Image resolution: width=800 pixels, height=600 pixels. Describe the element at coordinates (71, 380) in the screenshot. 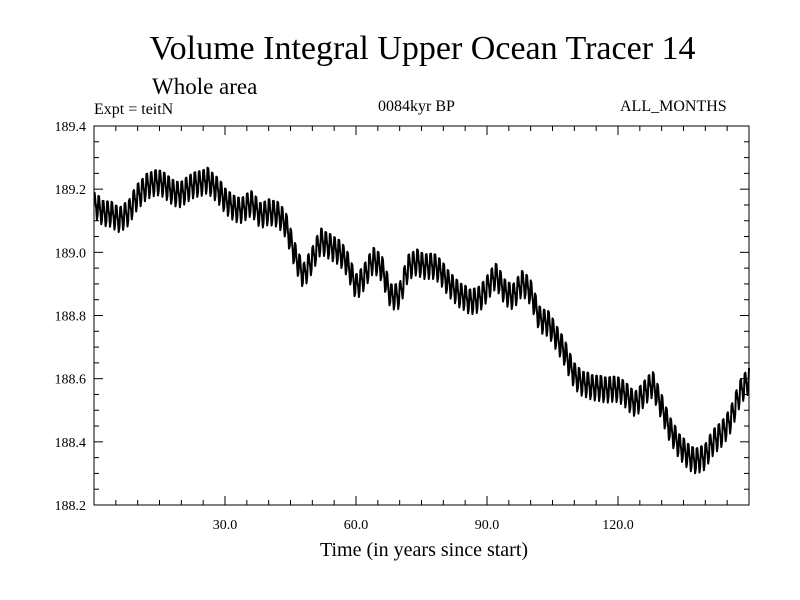

I see `y-tick-label: 188.6` at that location.